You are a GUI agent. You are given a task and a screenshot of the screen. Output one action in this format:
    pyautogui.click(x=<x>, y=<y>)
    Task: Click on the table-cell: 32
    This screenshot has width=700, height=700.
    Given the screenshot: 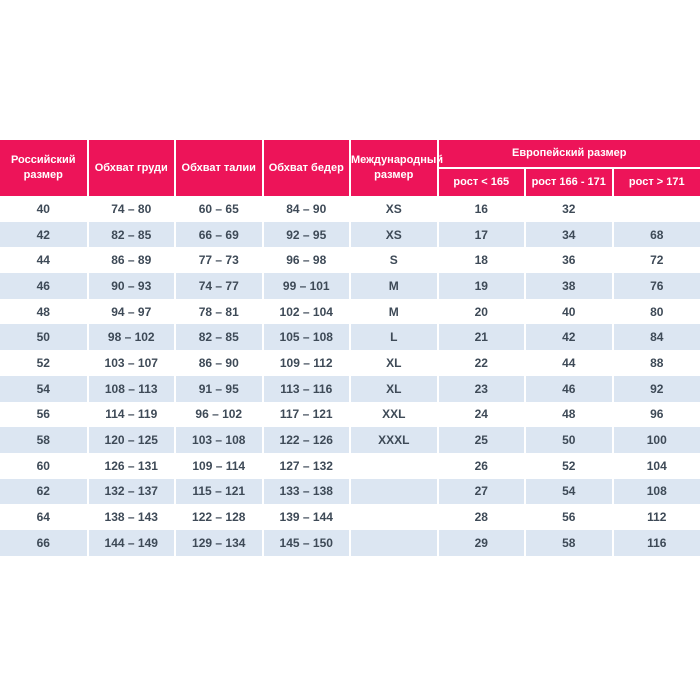 What is the action you would take?
    pyautogui.click(x=568, y=209)
    